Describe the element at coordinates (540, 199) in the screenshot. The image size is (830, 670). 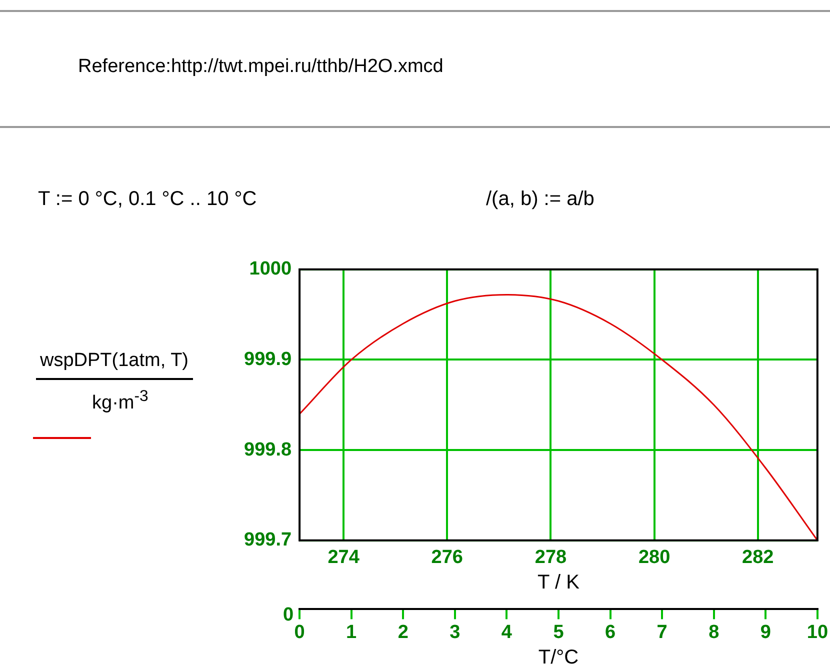
I see `text: /(a, b) := a/b` at that location.